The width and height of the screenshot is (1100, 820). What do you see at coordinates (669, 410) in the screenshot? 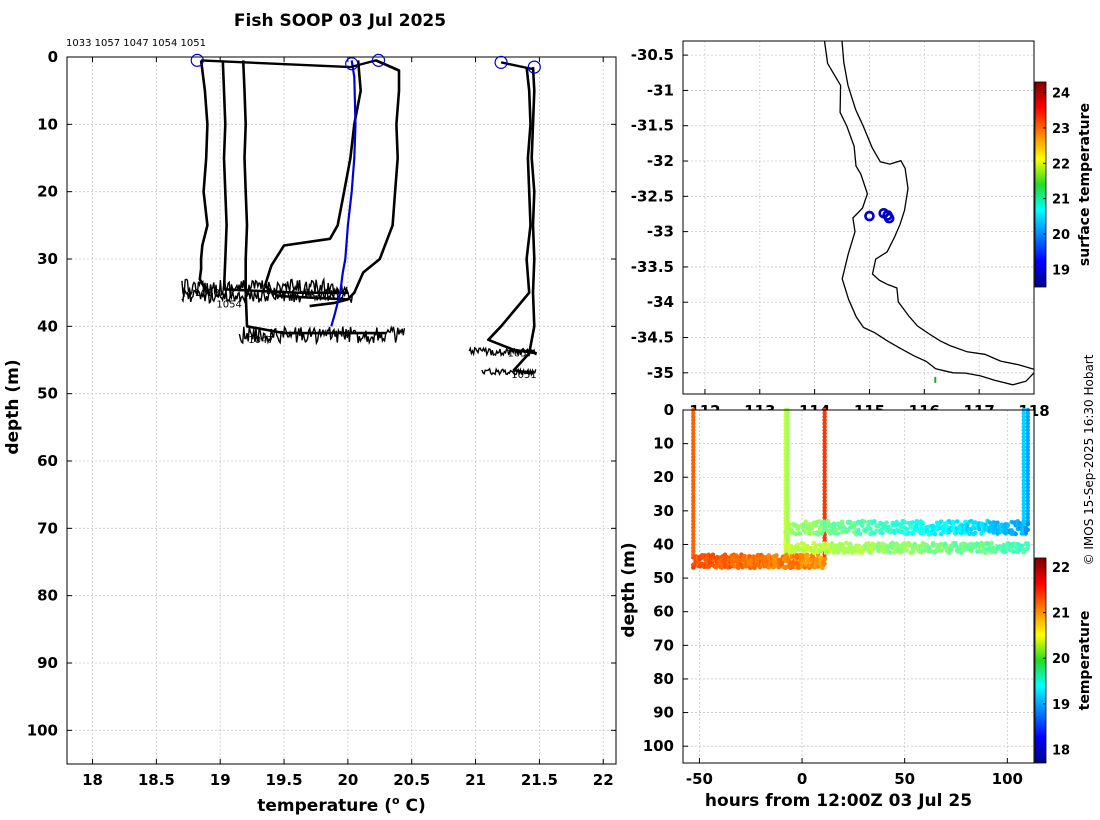
I see `section-y-tick-label: 0` at bounding box center [669, 410].